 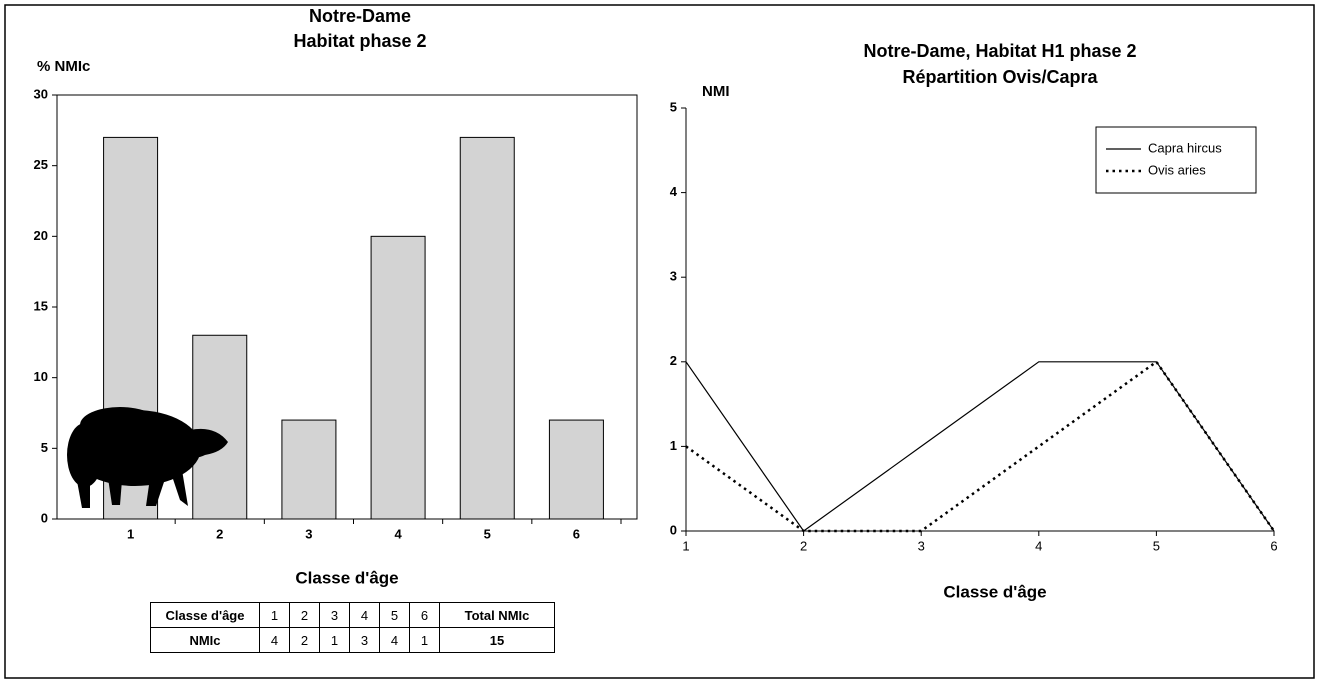 I want to click on chart-title: Notre-Dame, so click(x=360, y=16).